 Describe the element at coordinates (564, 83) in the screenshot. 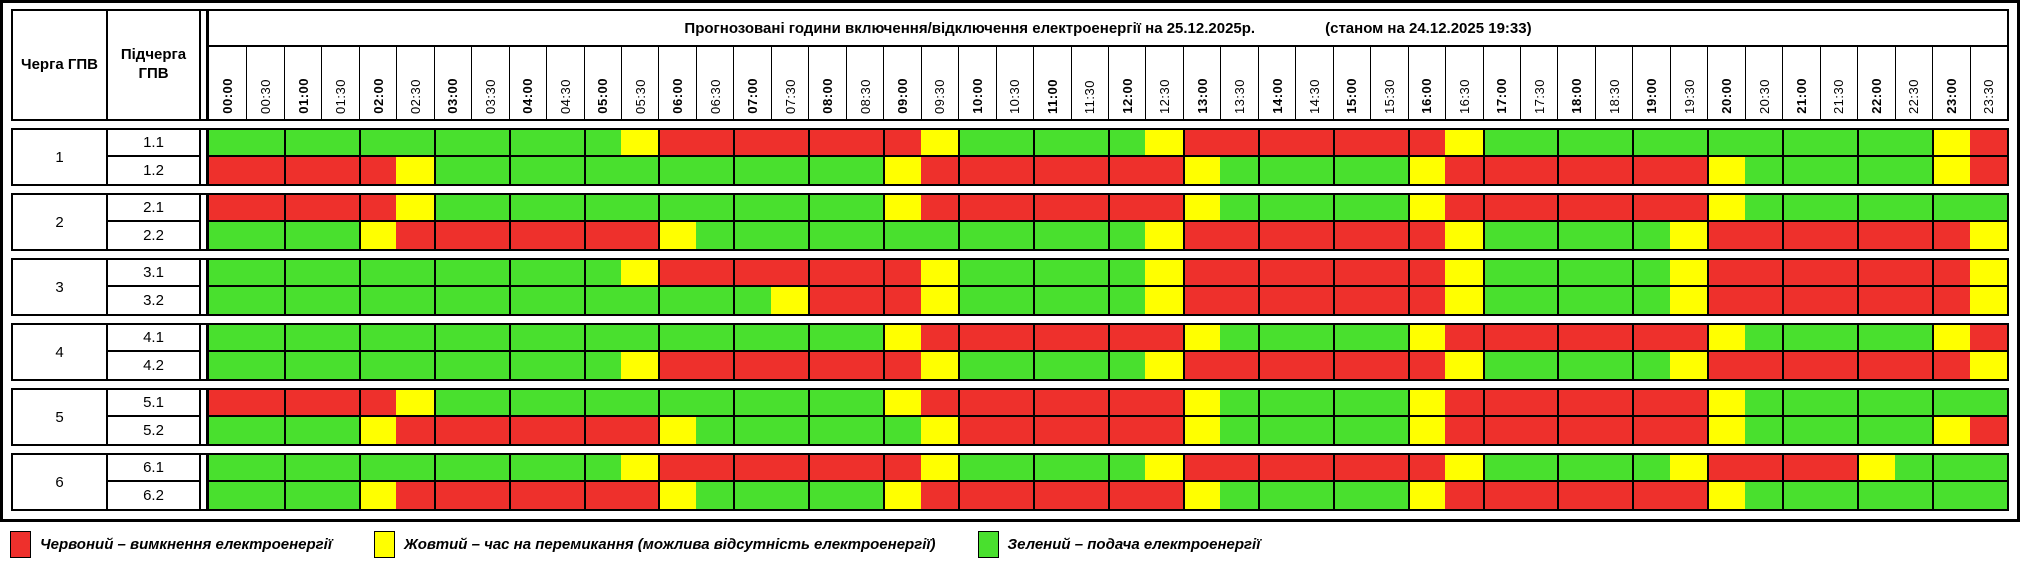

I see `time-label-cell: 04:30` at that location.